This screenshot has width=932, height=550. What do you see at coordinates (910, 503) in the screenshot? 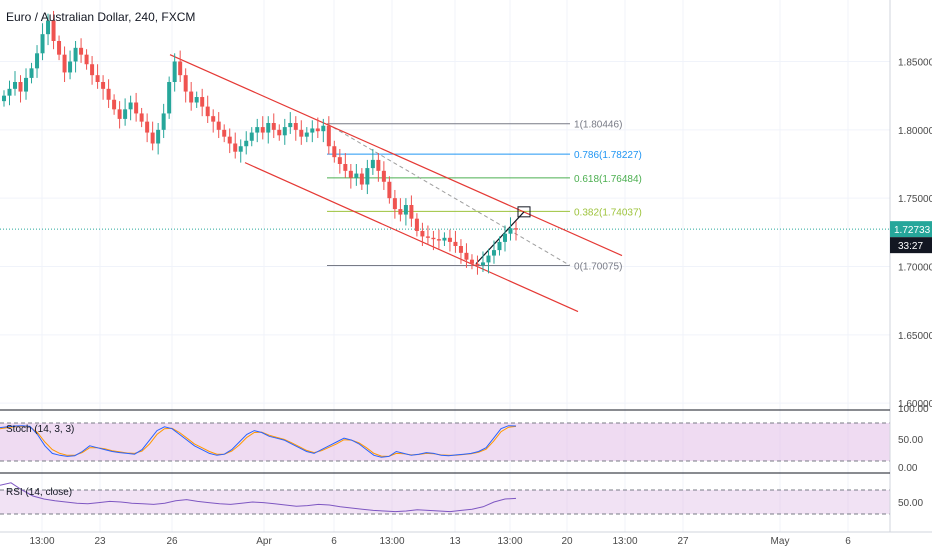
I see `rsi-scale-label: 50.00` at bounding box center [910, 503].